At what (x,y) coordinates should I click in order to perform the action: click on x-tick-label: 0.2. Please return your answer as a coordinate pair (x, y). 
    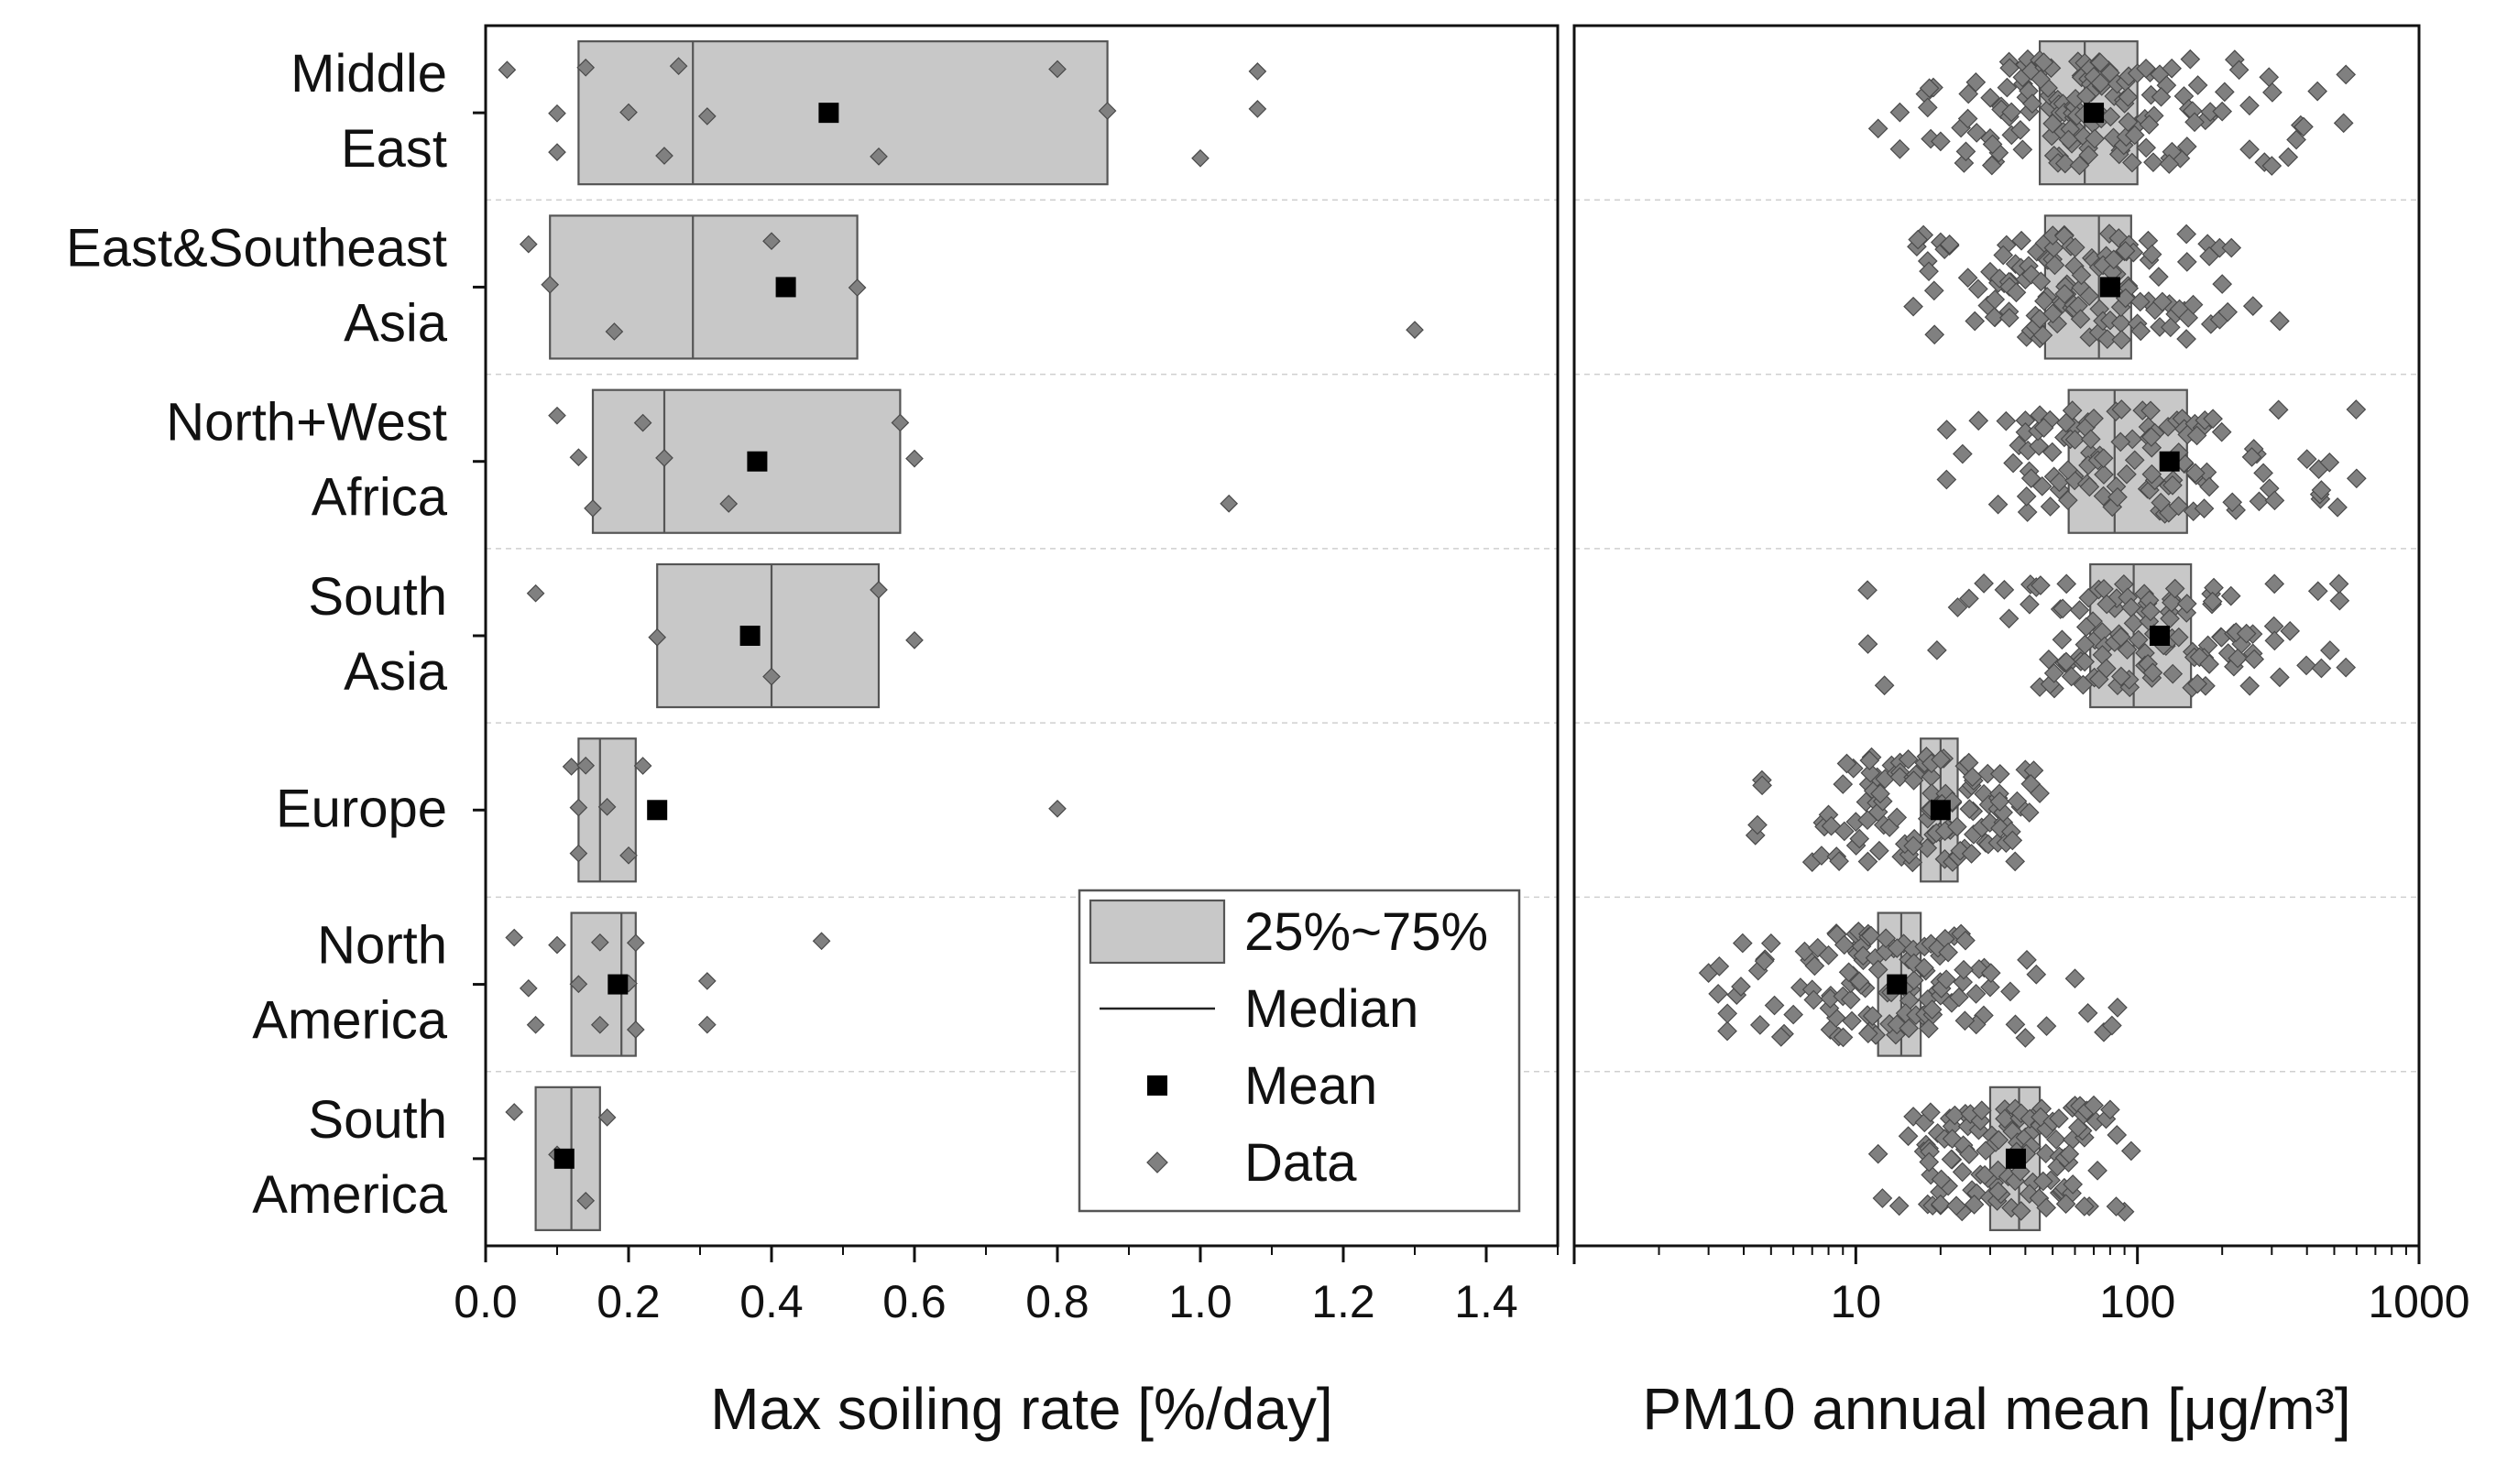
    Looking at the image, I should click on (629, 1302).